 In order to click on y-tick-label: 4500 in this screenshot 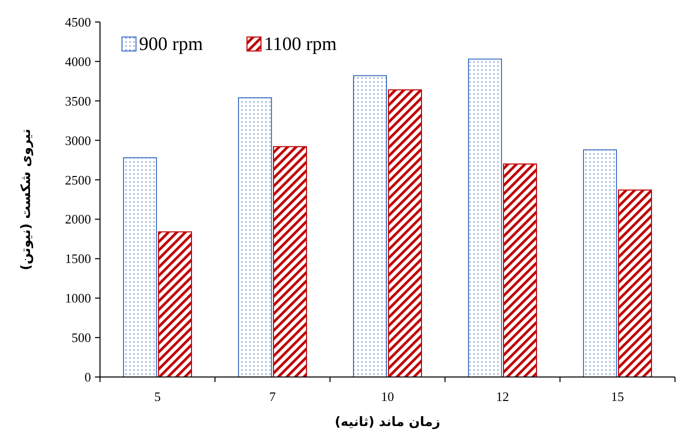, I will do `click(78, 22)`.